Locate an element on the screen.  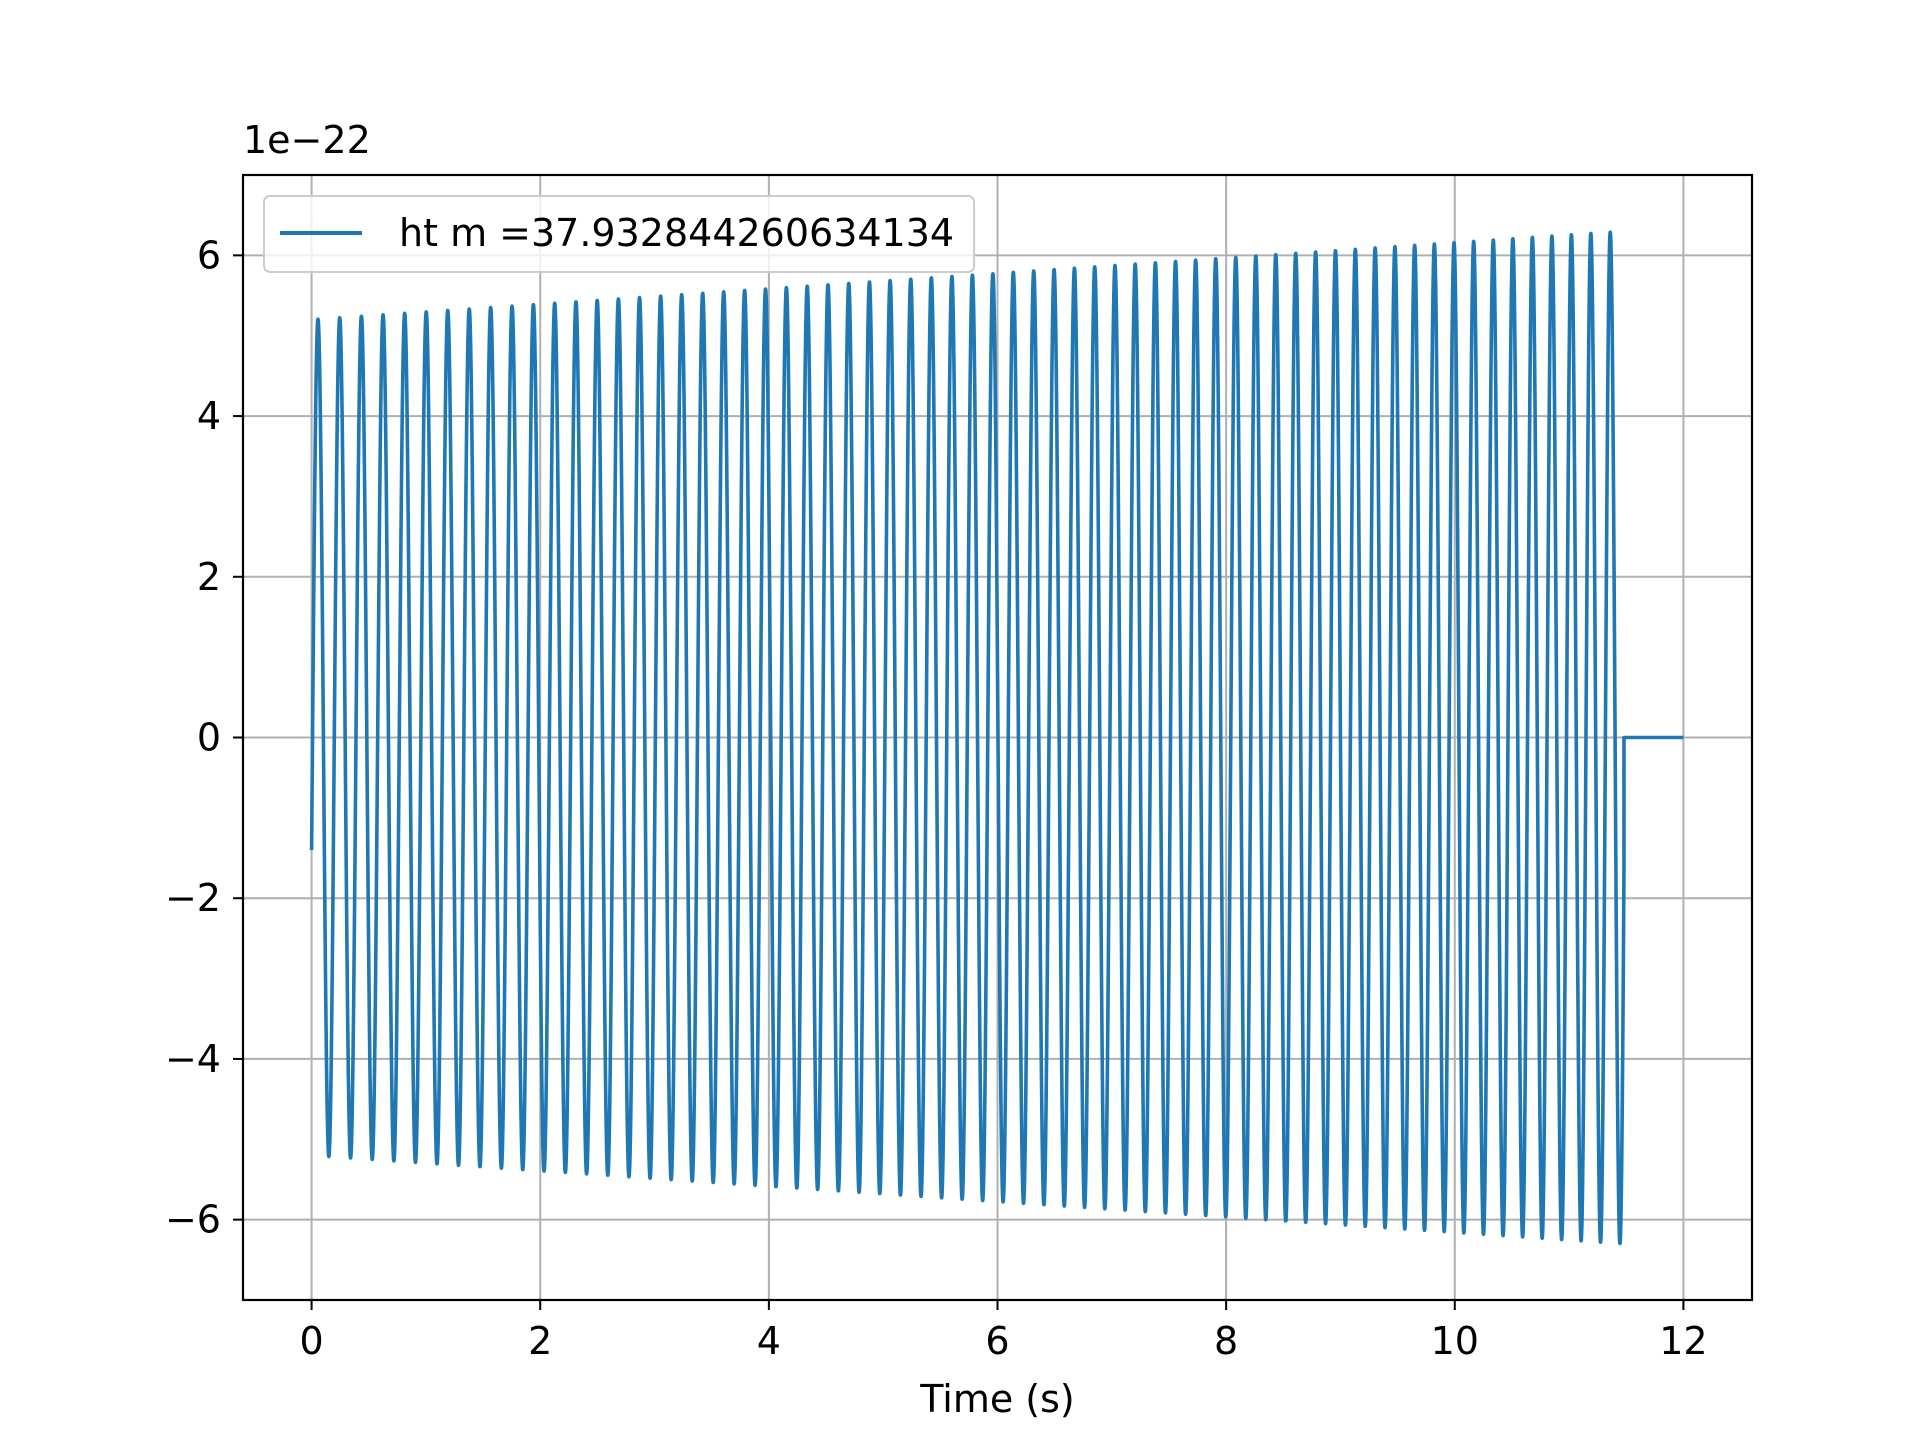
legend-box is located at coordinates (619, 234).